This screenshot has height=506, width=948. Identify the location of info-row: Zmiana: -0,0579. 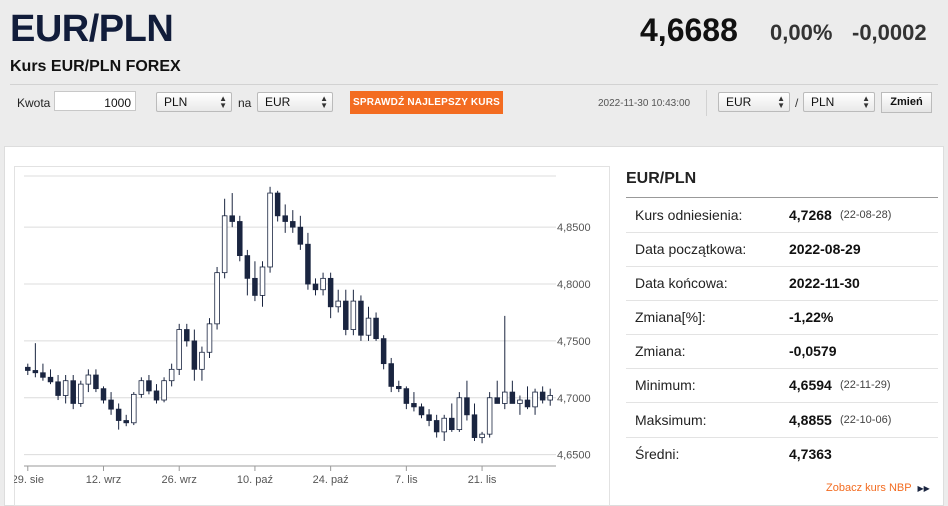
(782, 351).